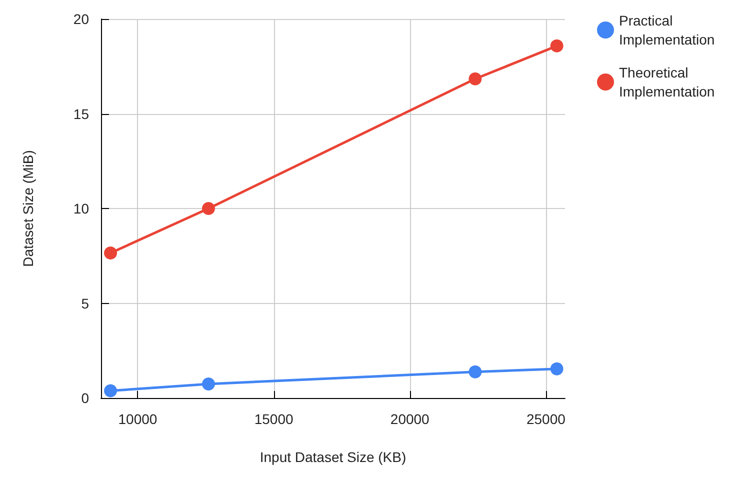 This screenshot has height=482, width=741. What do you see at coordinates (546, 419) in the screenshot?
I see `x-tick-label: 25000` at bounding box center [546, 419].